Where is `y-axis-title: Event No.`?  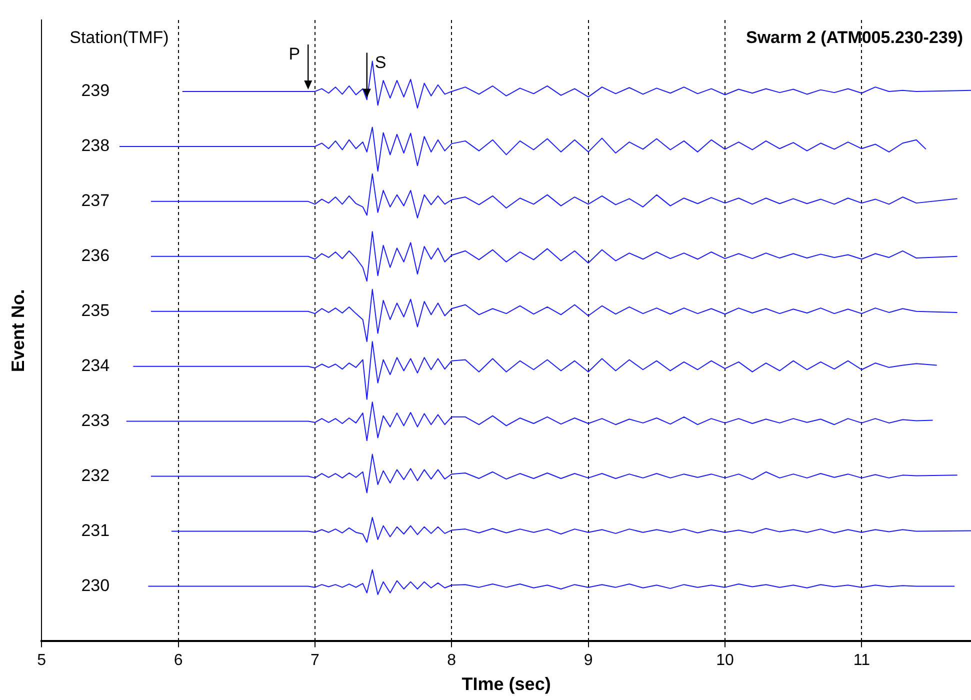
y-axis-title: Event No. is located at coordinates (18, 330).